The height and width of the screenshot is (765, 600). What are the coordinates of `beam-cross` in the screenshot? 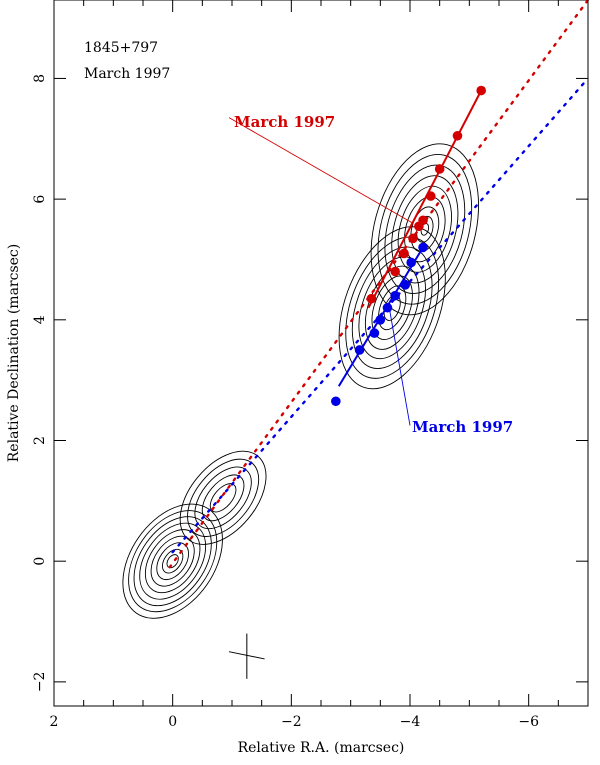 It's located at (246, 656).